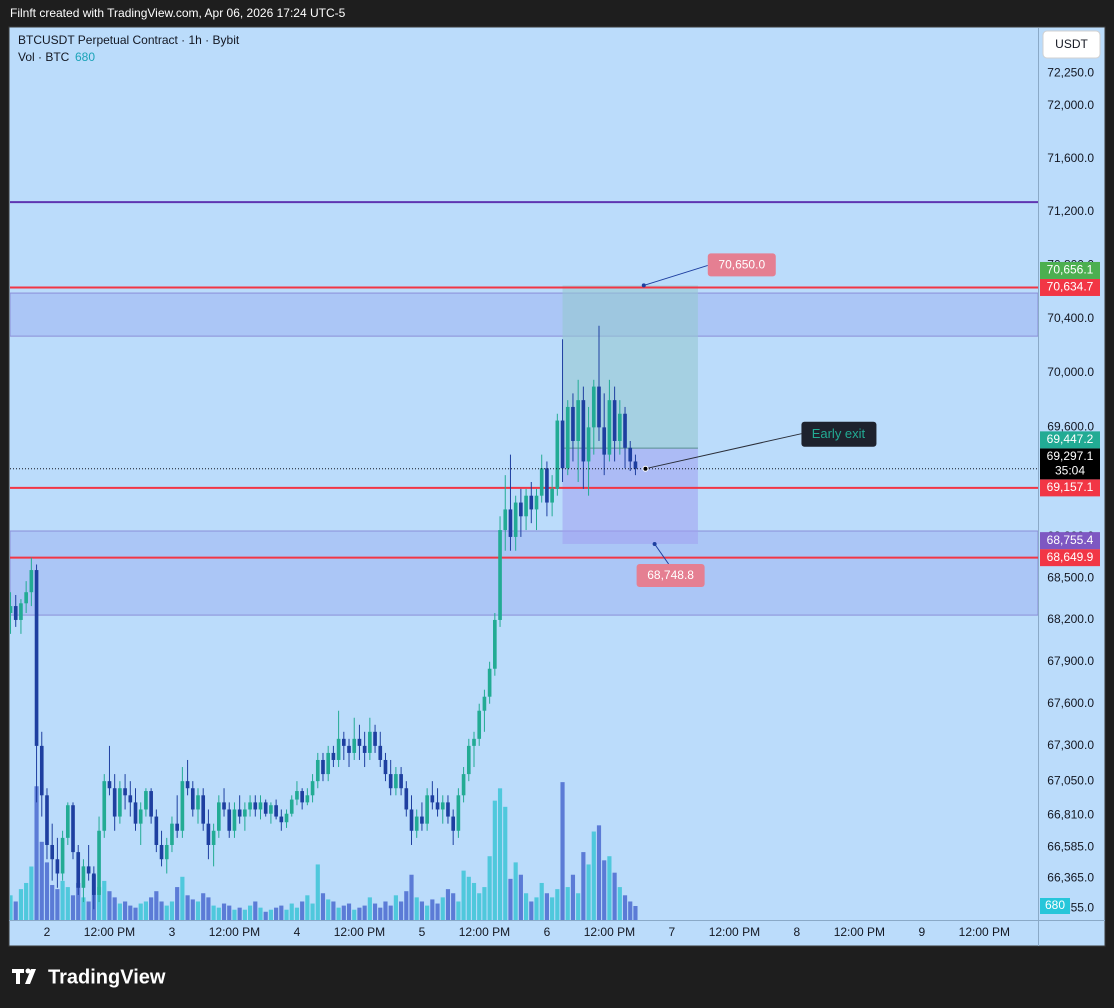  Describe the element at coordinates (44, 57) in the screenshot. I see `legend-volume: Vol · BTC` at that location.